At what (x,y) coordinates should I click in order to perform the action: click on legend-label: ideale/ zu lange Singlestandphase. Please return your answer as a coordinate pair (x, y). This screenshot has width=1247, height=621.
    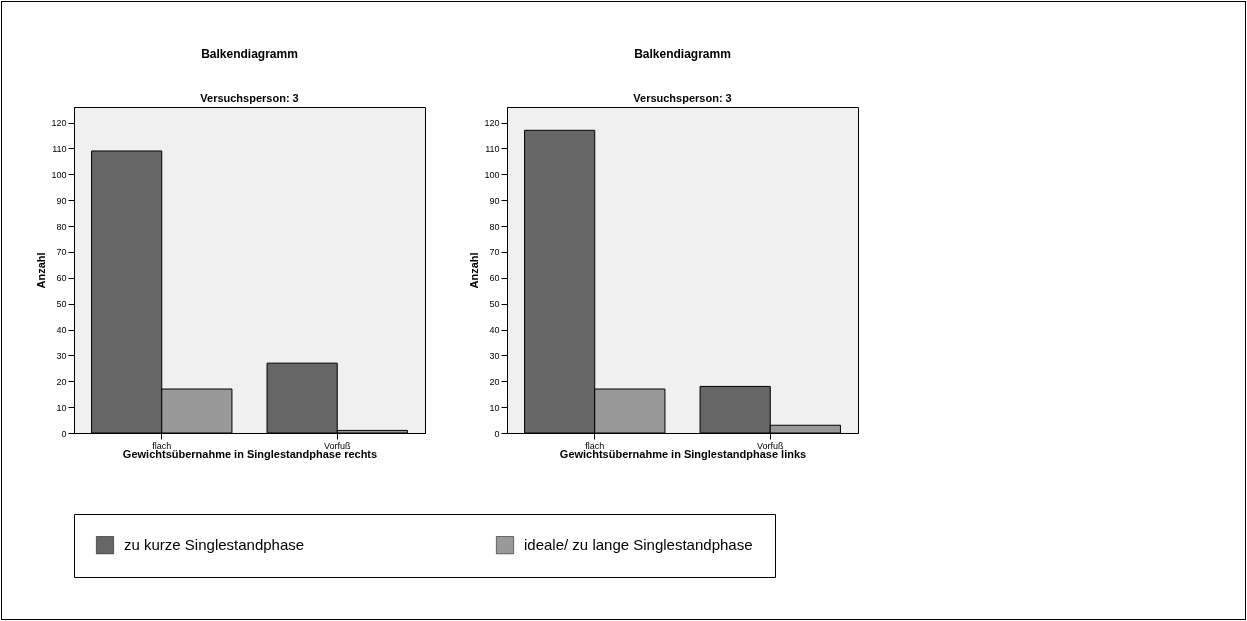
    Looking at the image, I should click on (638, 545).